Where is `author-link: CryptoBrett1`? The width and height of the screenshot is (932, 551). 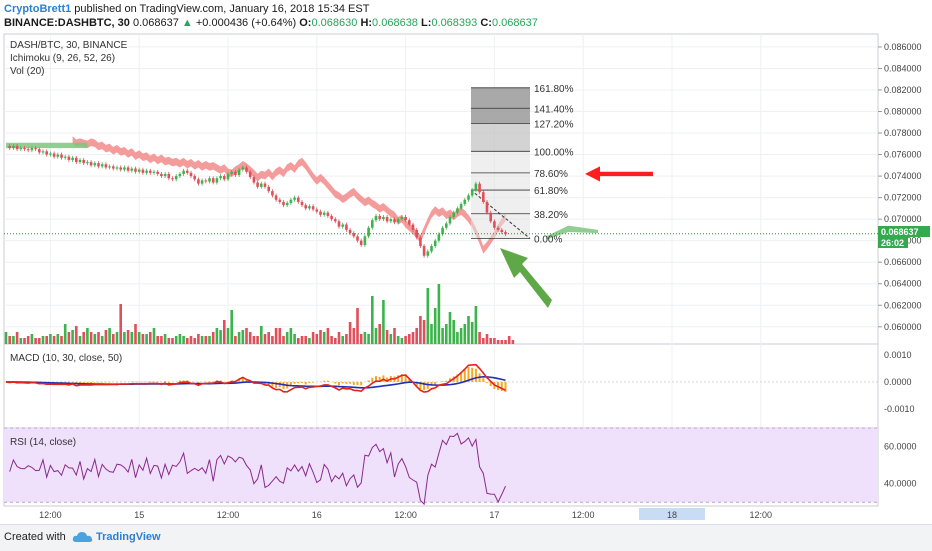 author-link: CryptoBrett1 is located at coordinates (37, 9).